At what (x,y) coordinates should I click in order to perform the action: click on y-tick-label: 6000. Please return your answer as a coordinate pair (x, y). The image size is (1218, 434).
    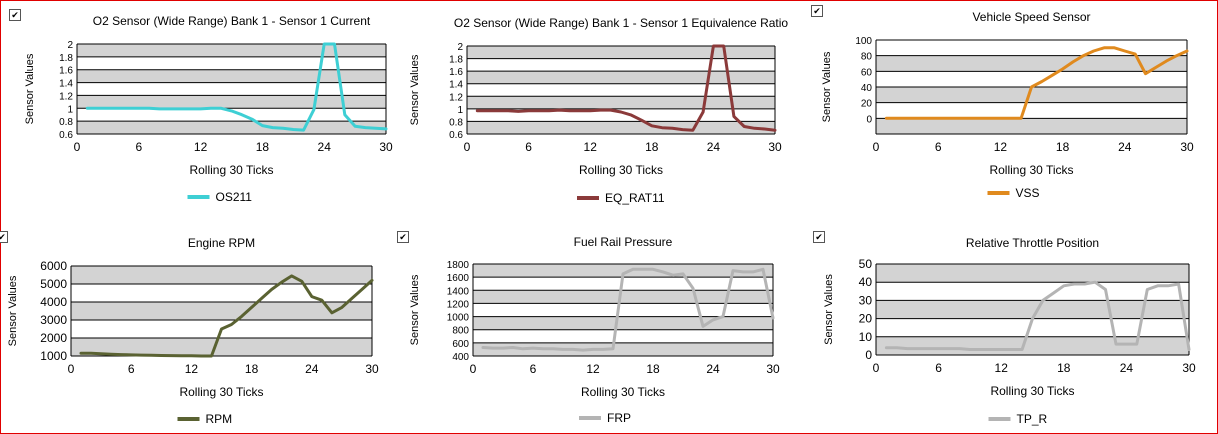
    Looking at the image, I should click on (53, 266).